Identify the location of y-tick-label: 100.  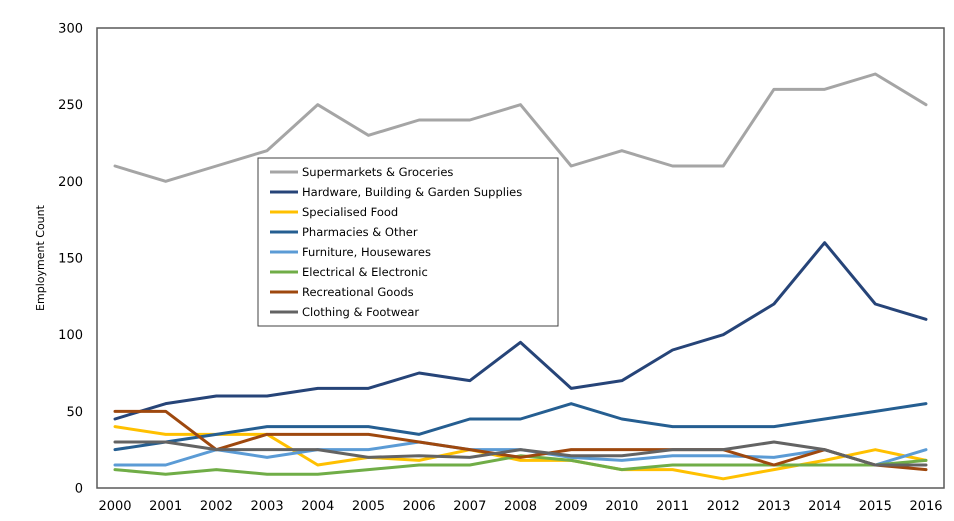
(70, 336).